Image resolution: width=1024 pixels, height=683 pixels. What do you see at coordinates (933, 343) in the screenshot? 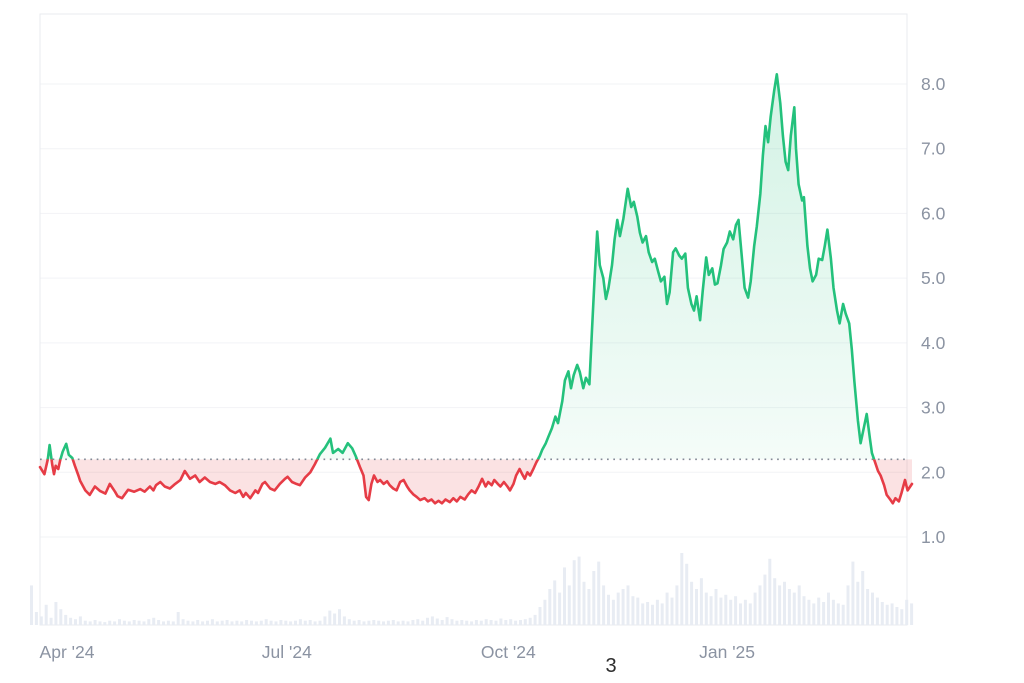
I see `y-tick-label: 4.0` at bounding box center [933, 343].